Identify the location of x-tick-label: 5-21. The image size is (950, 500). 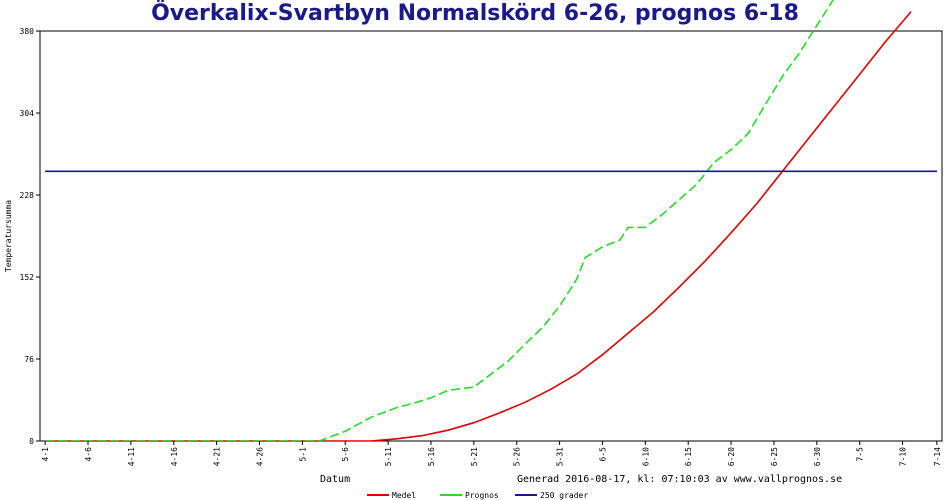
(474, 456).